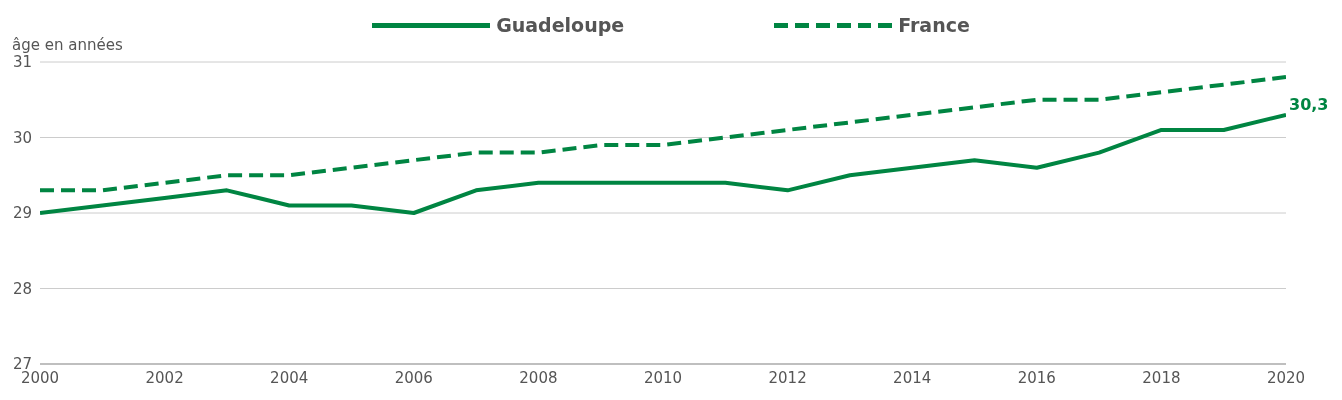  I want to click on x-tick-label: 2020, so click(1286, 377).